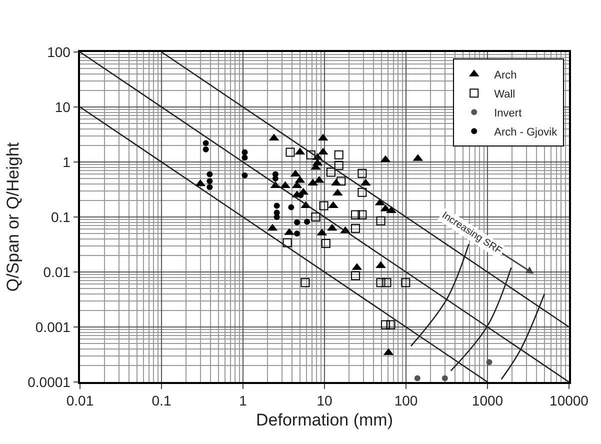  I want to click on x-tick-label: 100, so click(406, 400).